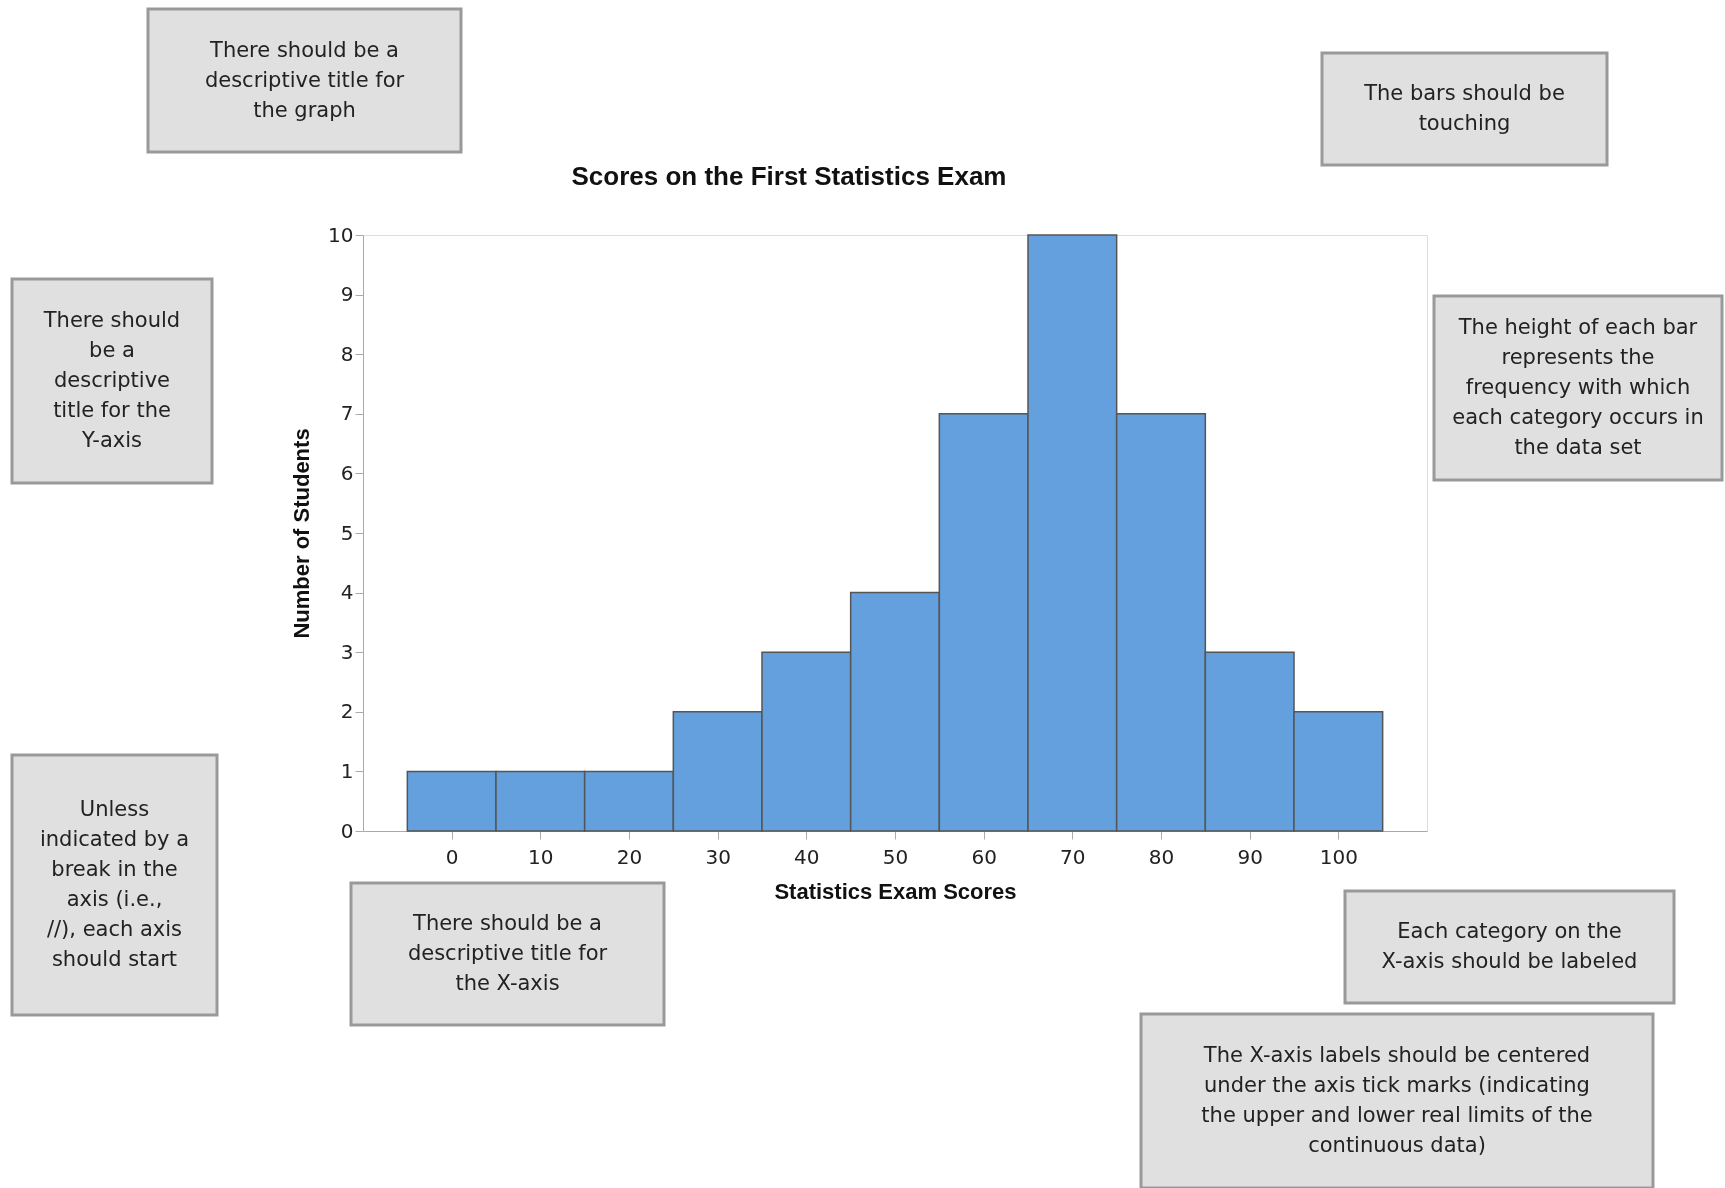 Image resolution: width=1725 pixels, height=1188 pixels. What do you see at coordinates (718, 856) in the screenshot?
I see `x-tick-label: 30` at bounding box center [718, 856].